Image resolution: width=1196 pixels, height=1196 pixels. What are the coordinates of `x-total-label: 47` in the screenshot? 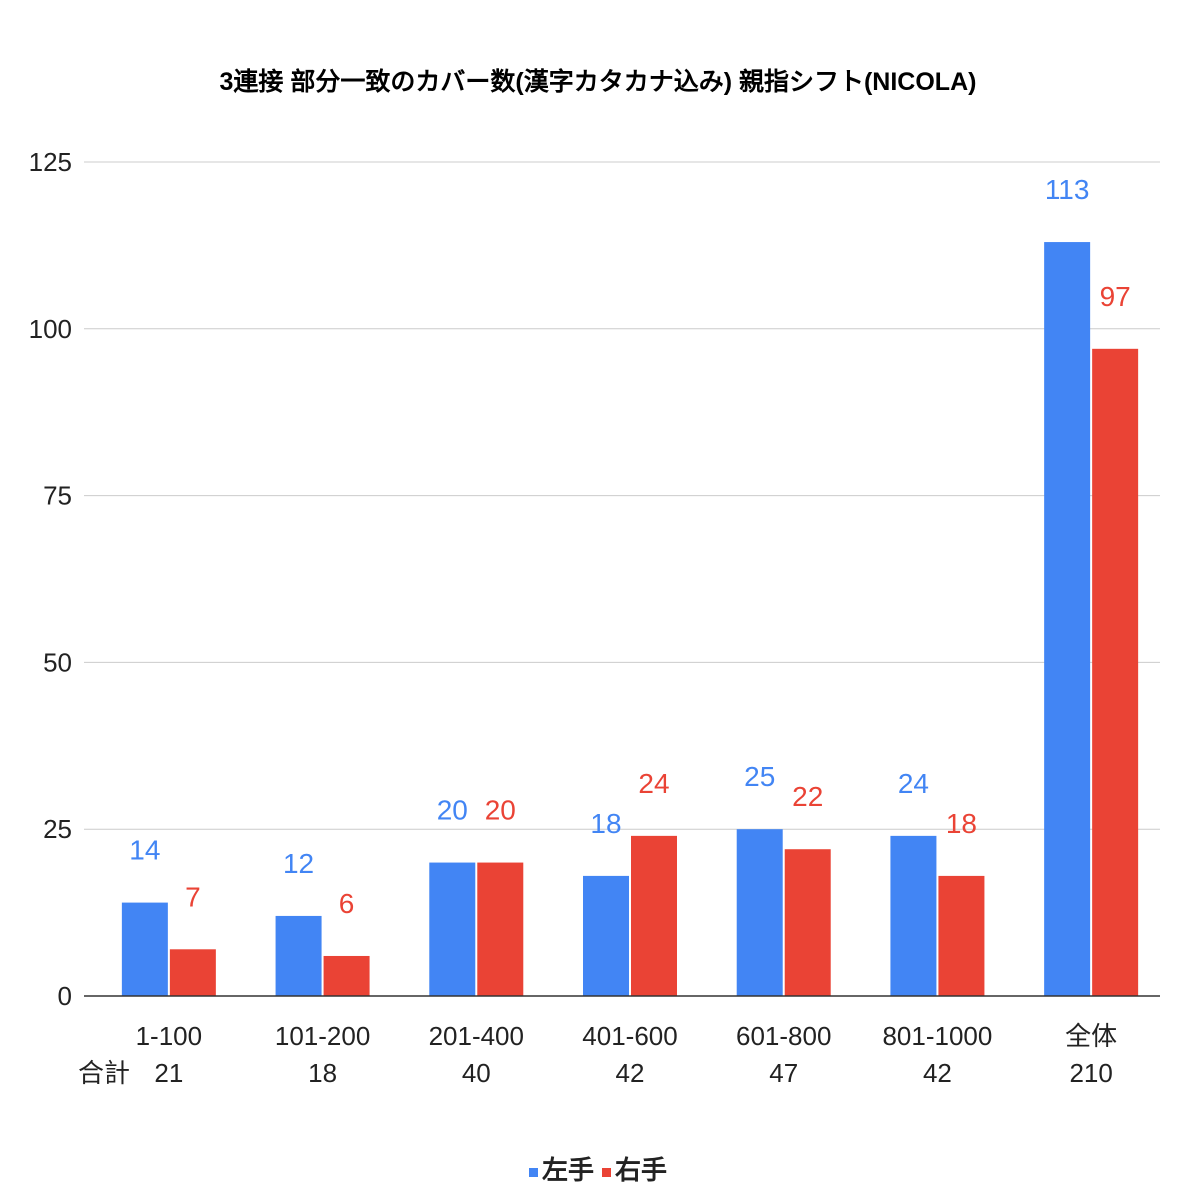 It's located at (783, 1073).